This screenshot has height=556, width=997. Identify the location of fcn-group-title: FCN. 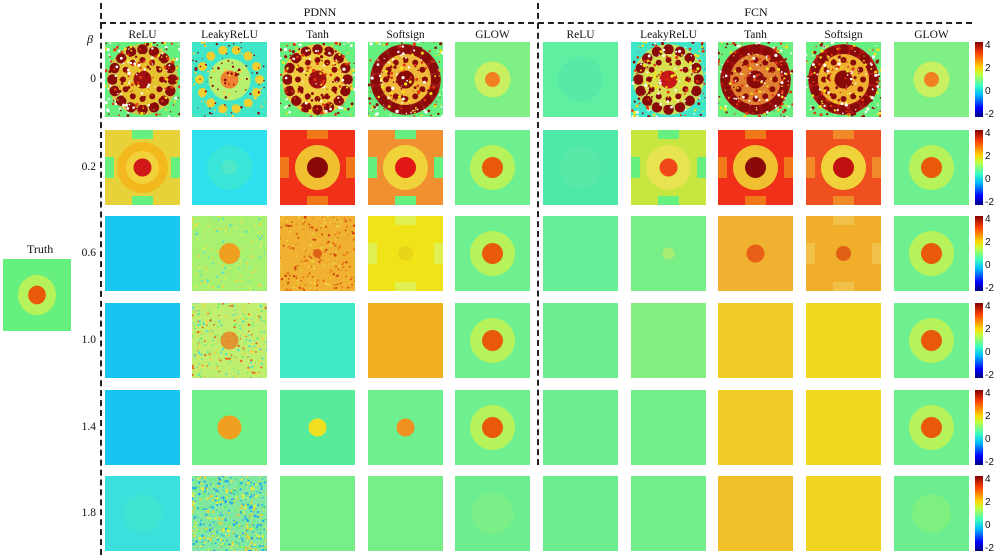
(756, 12).